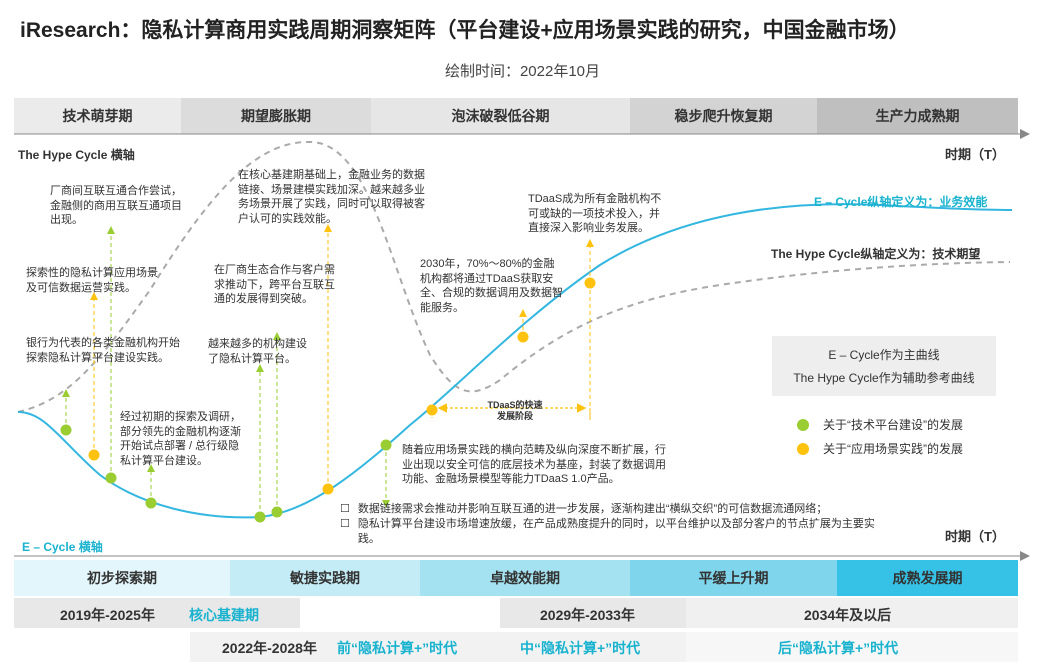 Image resolution: width=1045 pixels, height=671 pixels. I want to click on bottom-phase-label: 成熟发展期, so click(927, 578).